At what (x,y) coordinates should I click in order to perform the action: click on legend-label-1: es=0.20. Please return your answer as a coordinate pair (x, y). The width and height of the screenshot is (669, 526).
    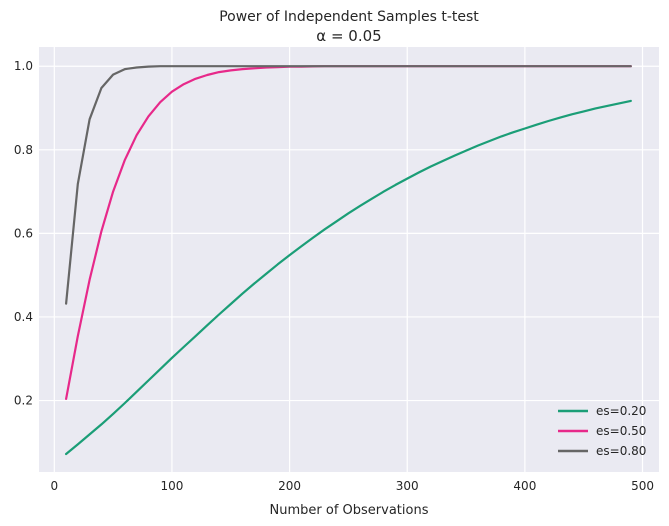
    Looking at the image, I should click on (621, 411).